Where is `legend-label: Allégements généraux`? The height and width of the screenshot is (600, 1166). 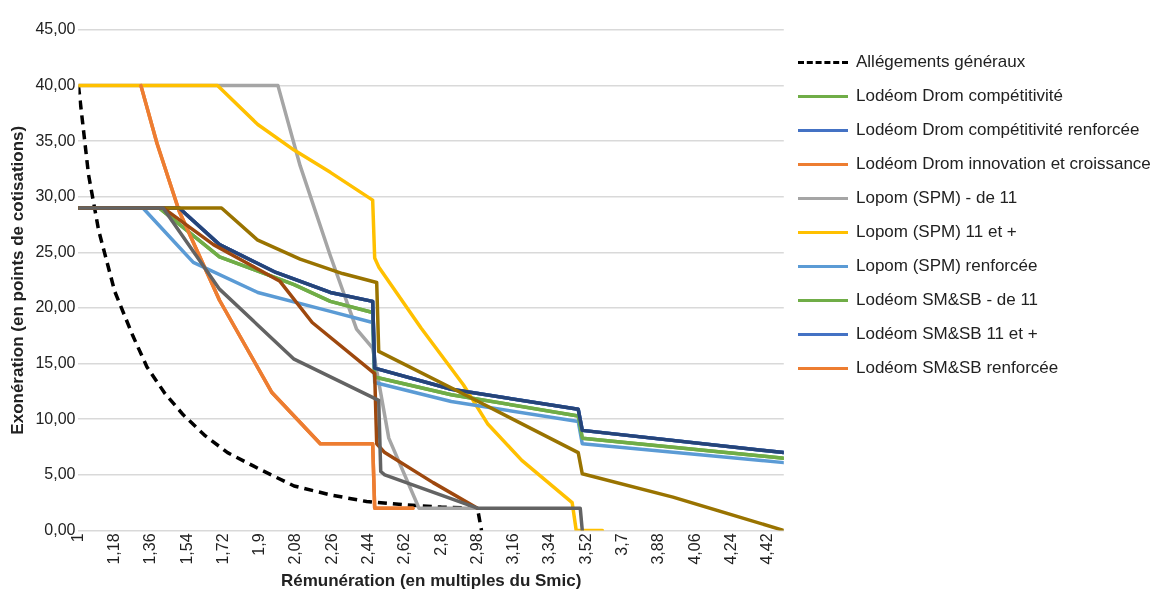
legend-label: Allégements généraux is located at coordinates (941, 62).